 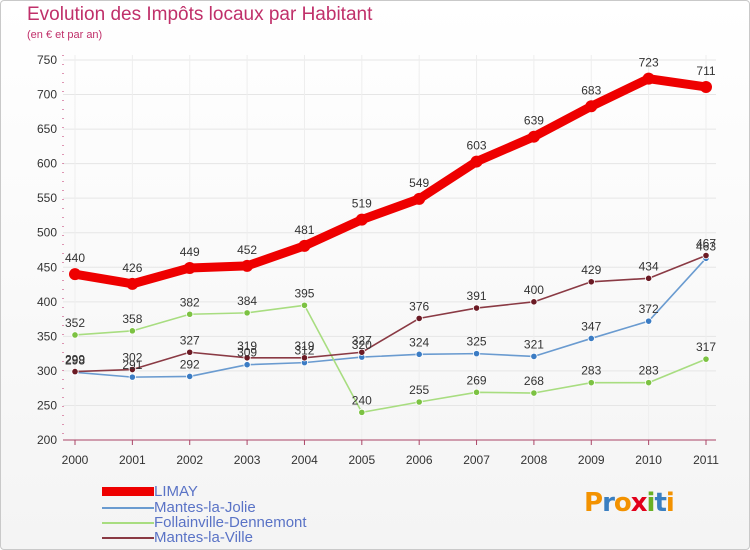 I want to click on logo-letter: t, so click(x=660, y=503).